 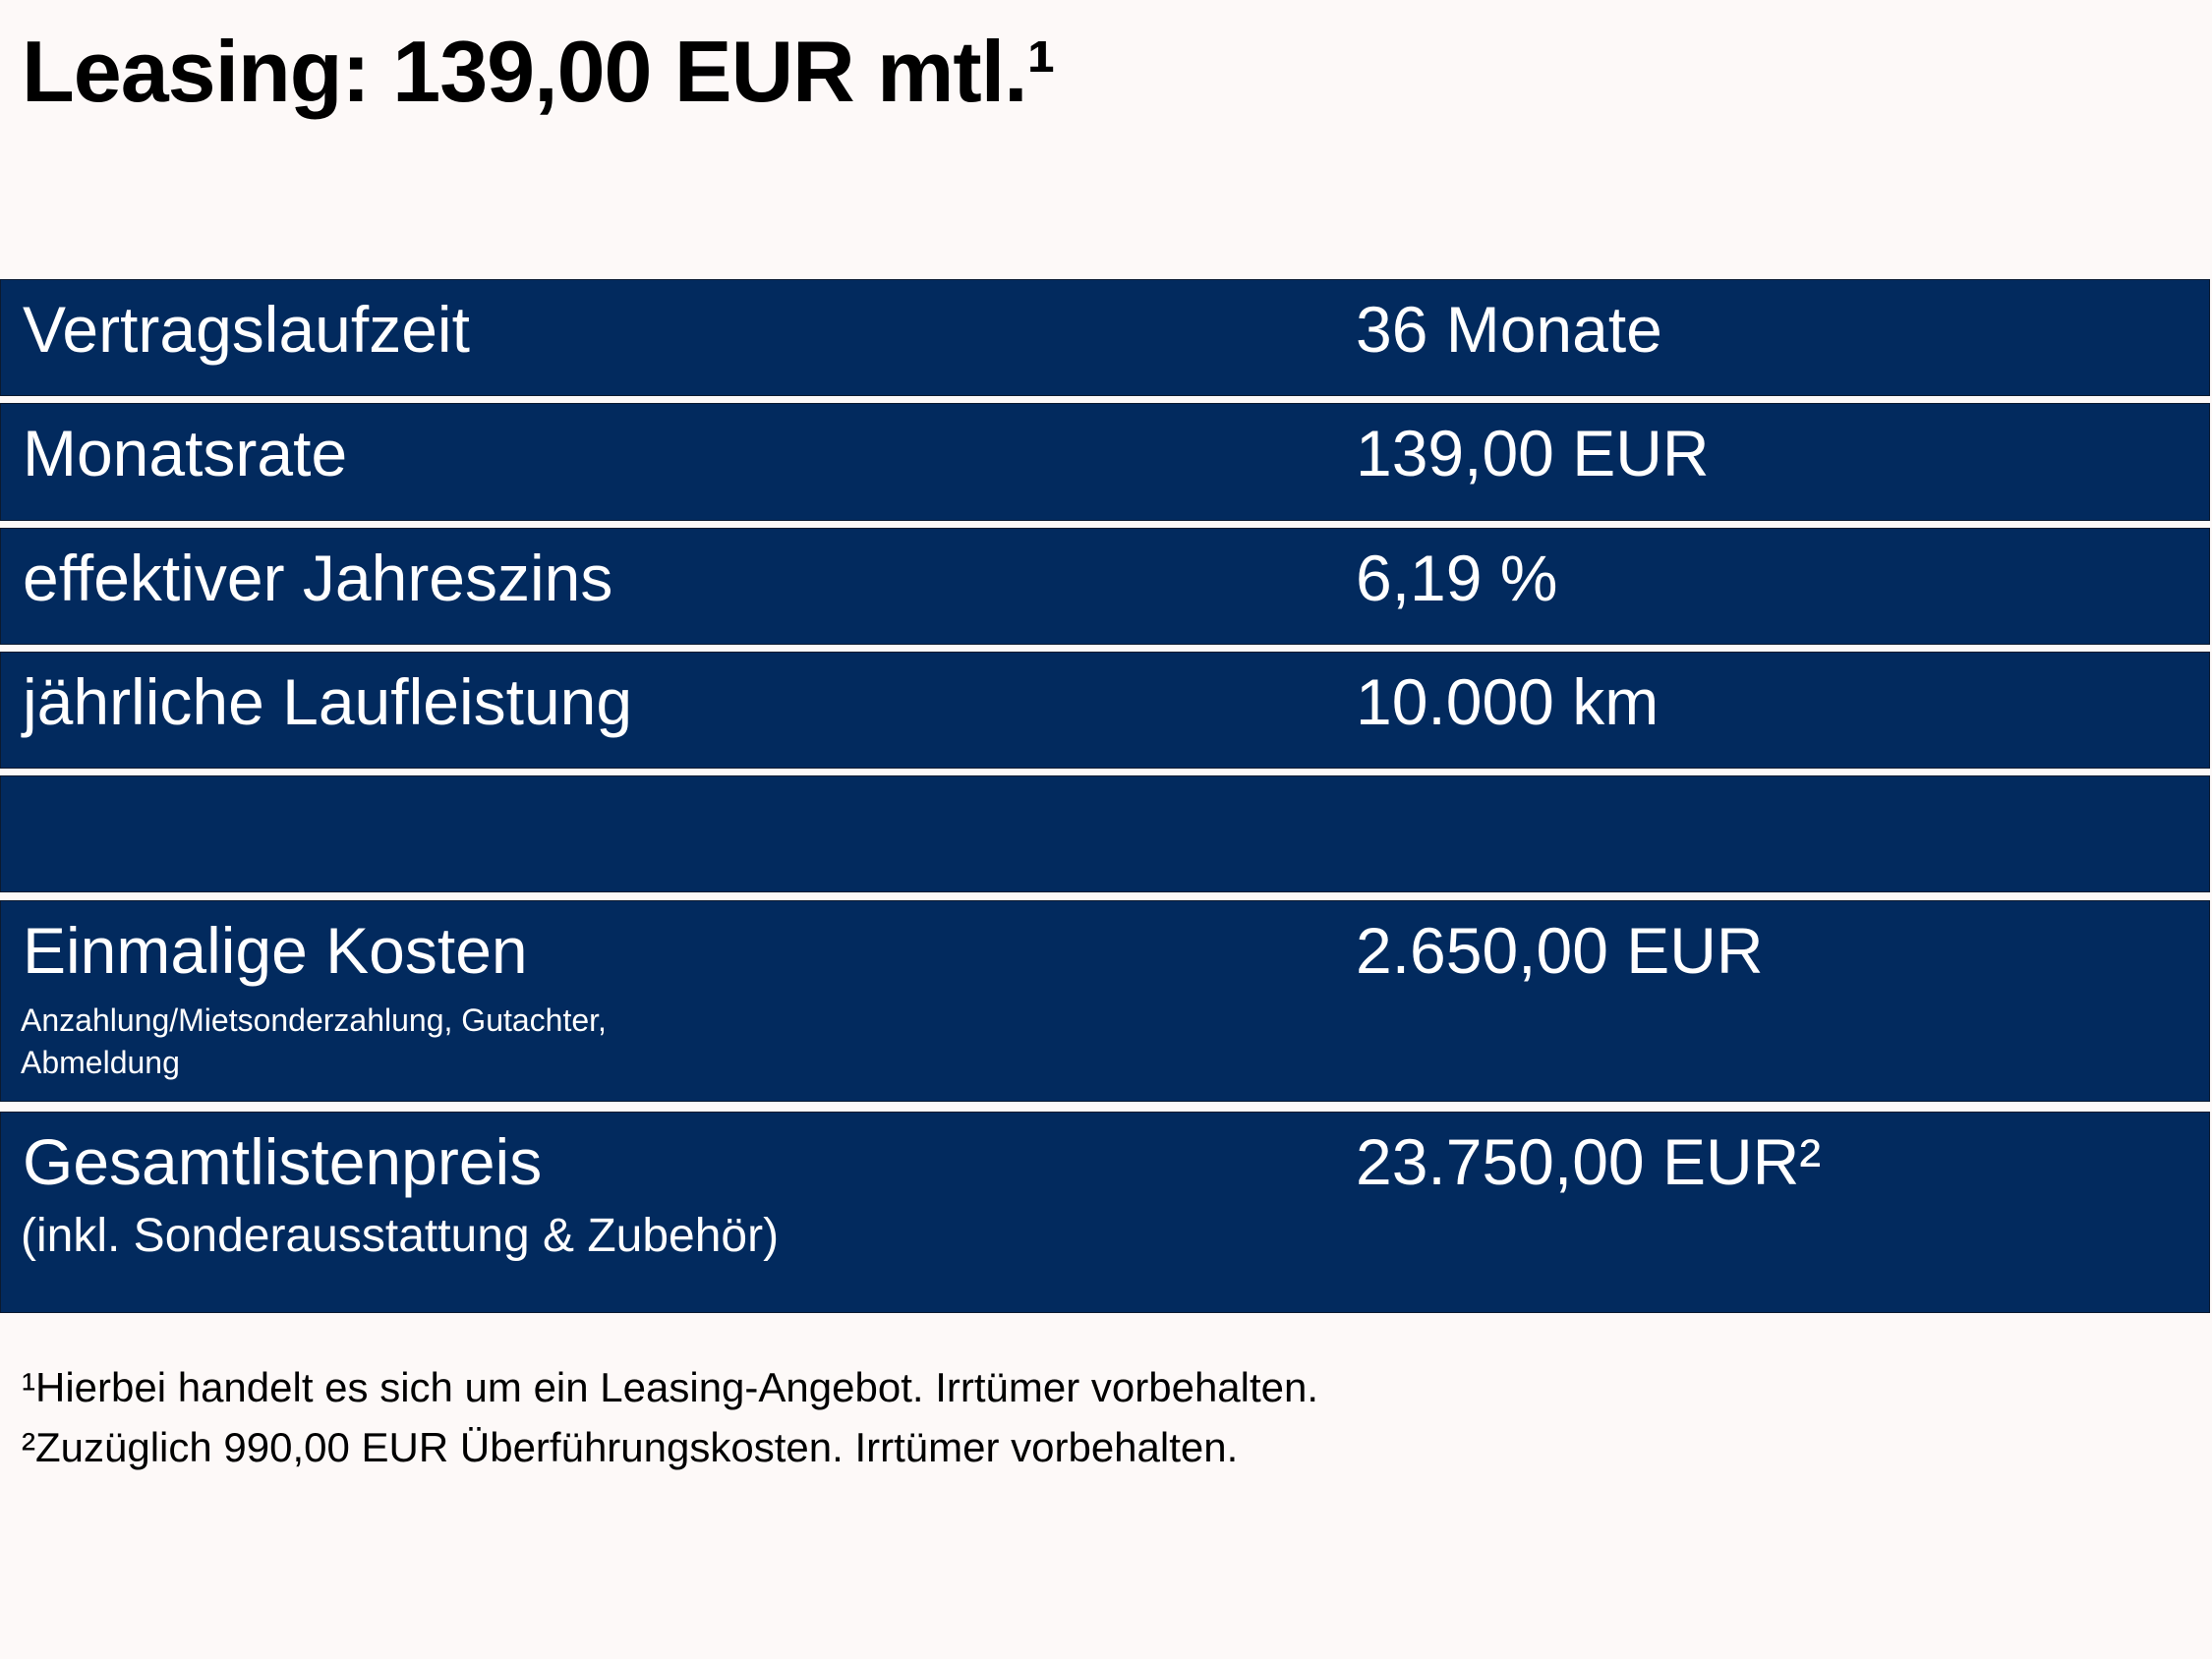 I want to click on row-label: Gesamtlistenpreis, so click(x=283, y=1162).